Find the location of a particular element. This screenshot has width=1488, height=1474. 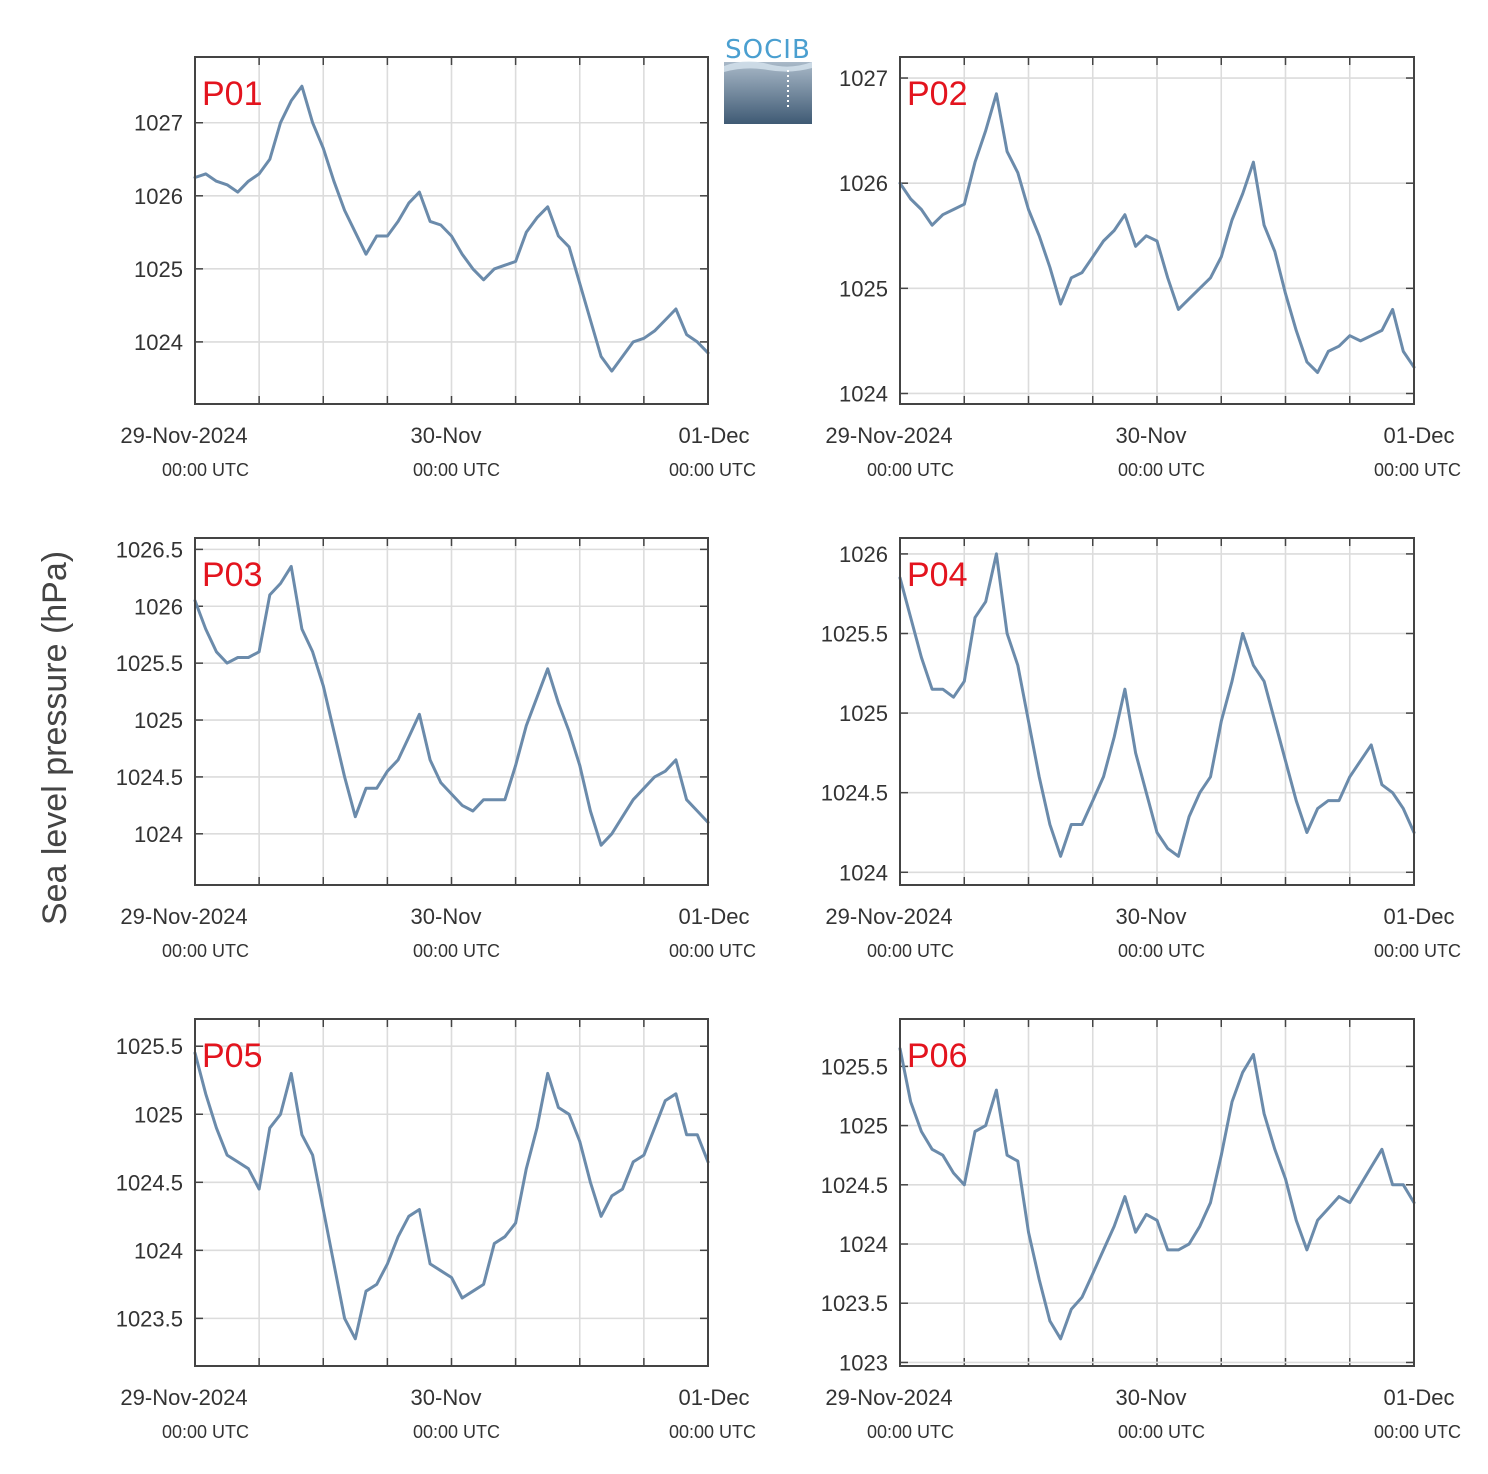

y-axis-label: Sea level pressure (hPa) is located at coordinates (55, 738).